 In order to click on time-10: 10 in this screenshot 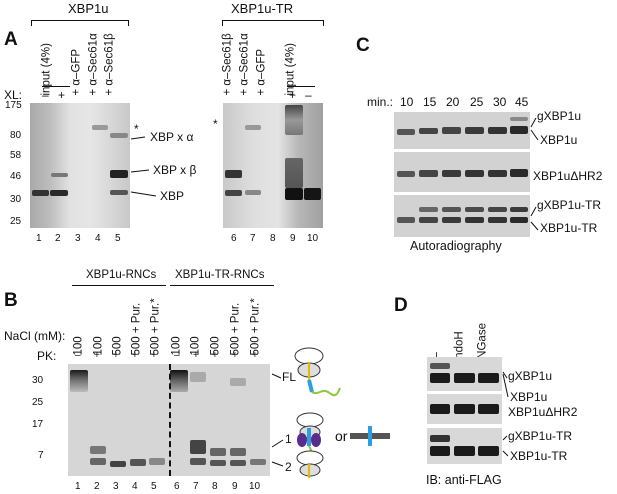, I will do `click(407, 102)`.